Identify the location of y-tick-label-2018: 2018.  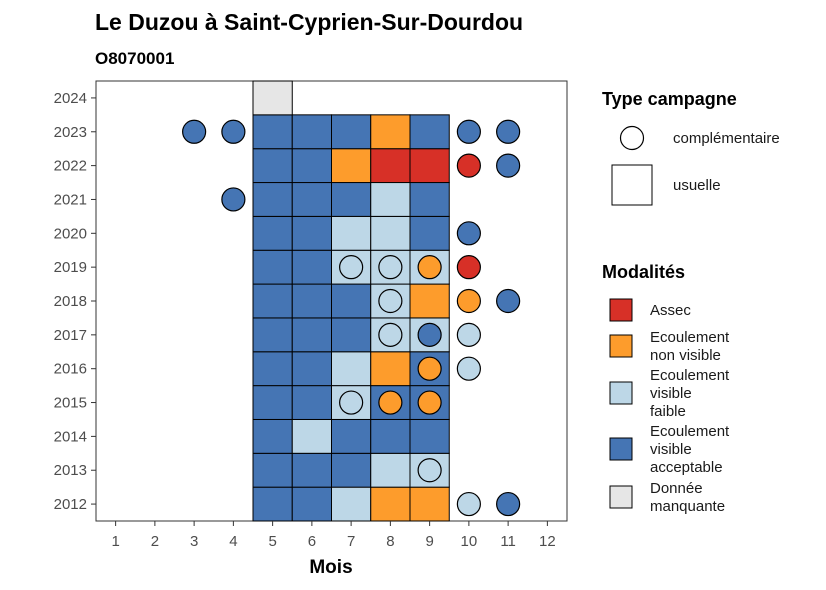
(70, 301).